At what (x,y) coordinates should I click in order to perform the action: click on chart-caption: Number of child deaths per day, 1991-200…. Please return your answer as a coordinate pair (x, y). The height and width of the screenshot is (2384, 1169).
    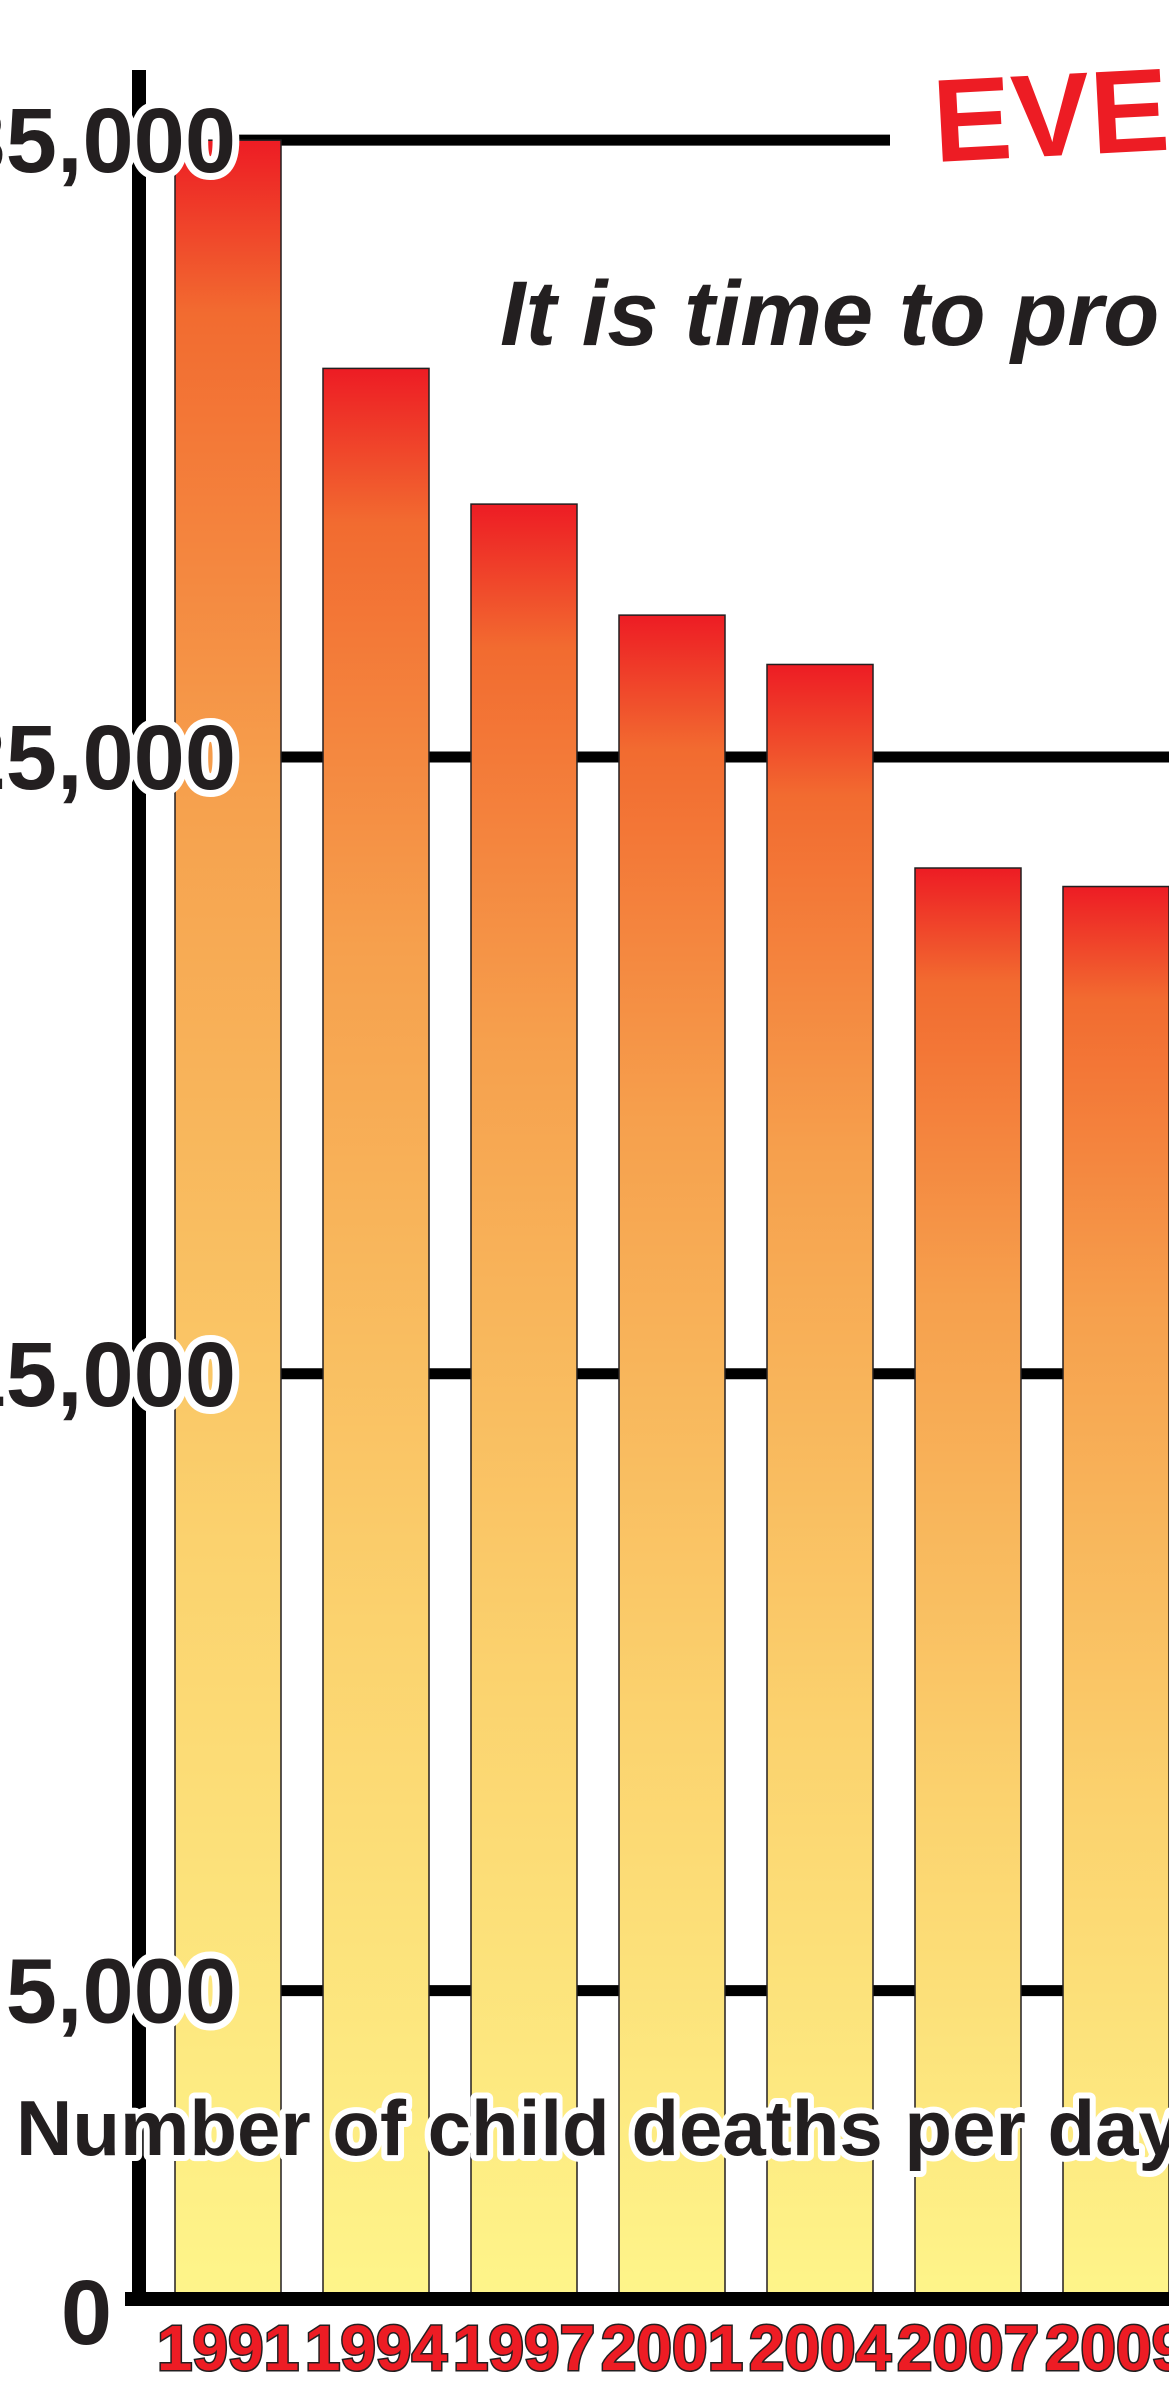
    Looking at the image, I should click on (592, 2128).